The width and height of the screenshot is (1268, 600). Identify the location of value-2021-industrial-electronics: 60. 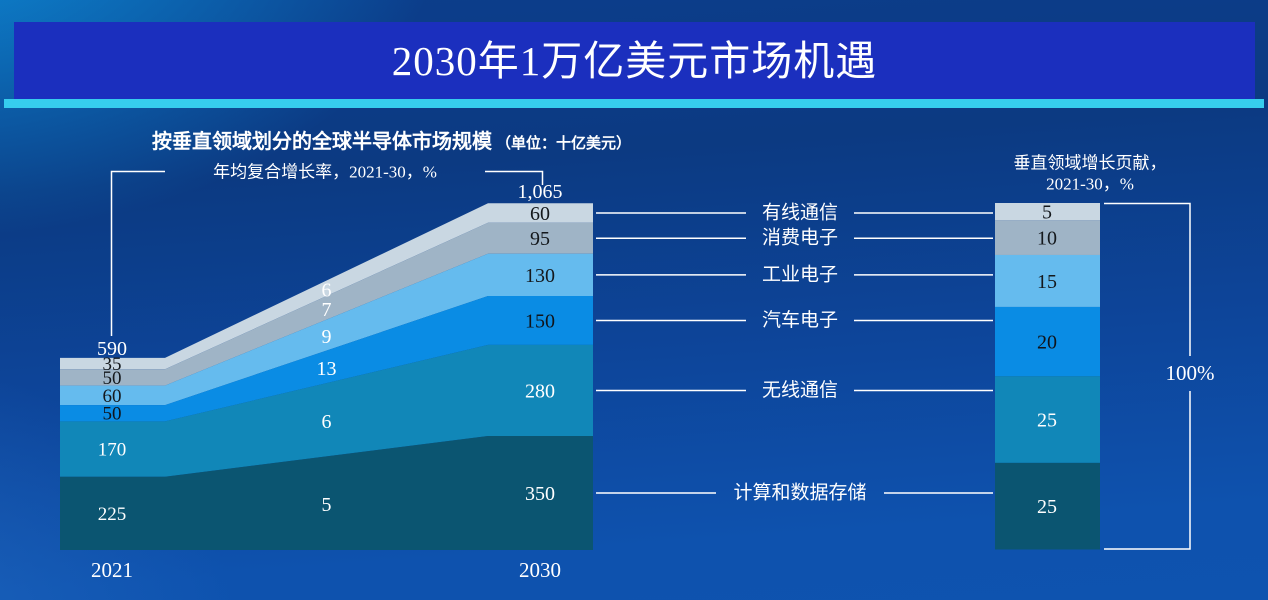
(112, 396).